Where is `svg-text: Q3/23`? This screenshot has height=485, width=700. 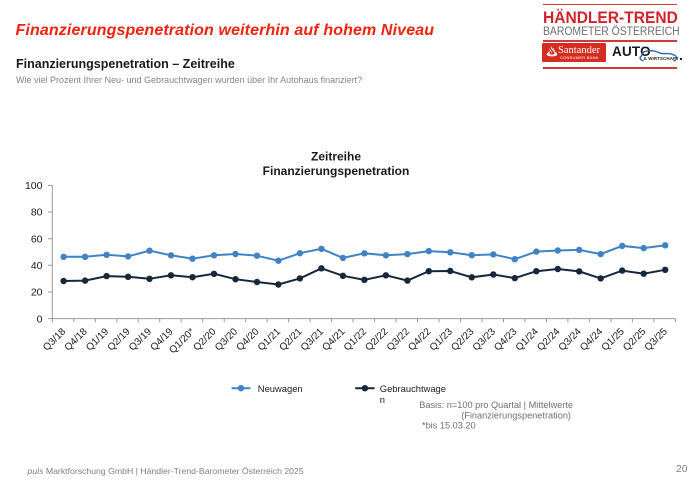
svg-text: Q3/23 is located at coordinates (484, 339).